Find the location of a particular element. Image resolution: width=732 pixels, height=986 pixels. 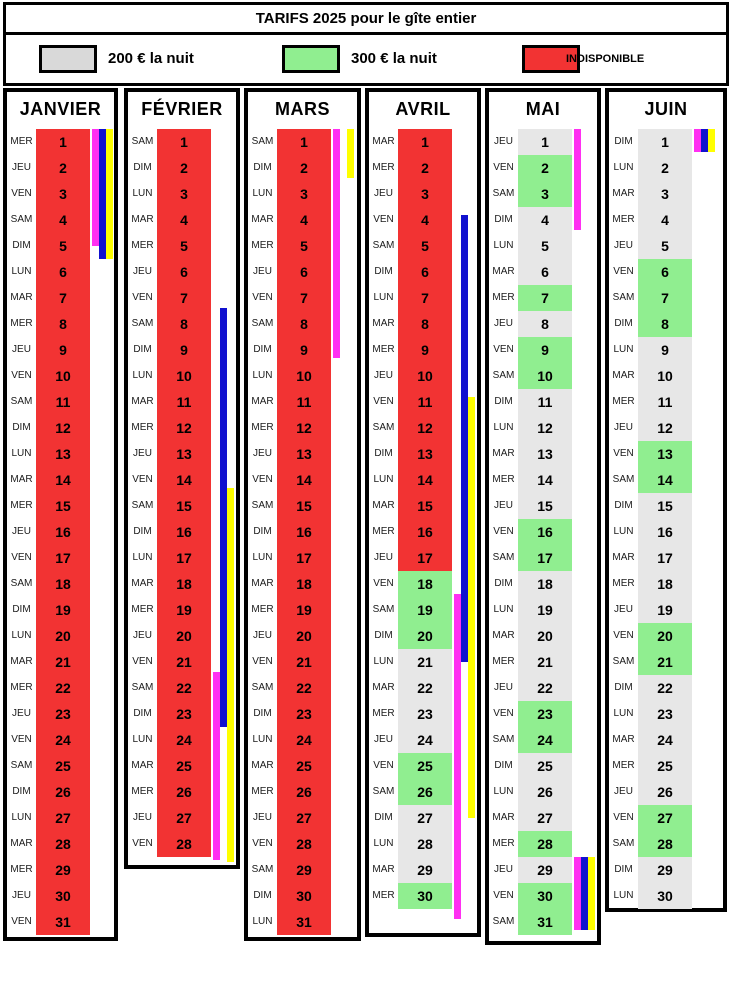

day-row: SAM 24 is located at coordinates (543, 740).